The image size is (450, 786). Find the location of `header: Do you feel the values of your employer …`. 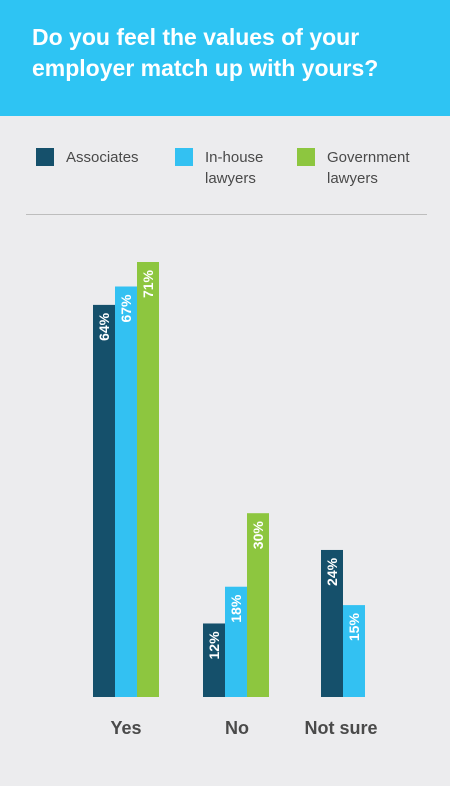

header: Do you feel the values of your employer … is located at coordinates (225, 58).